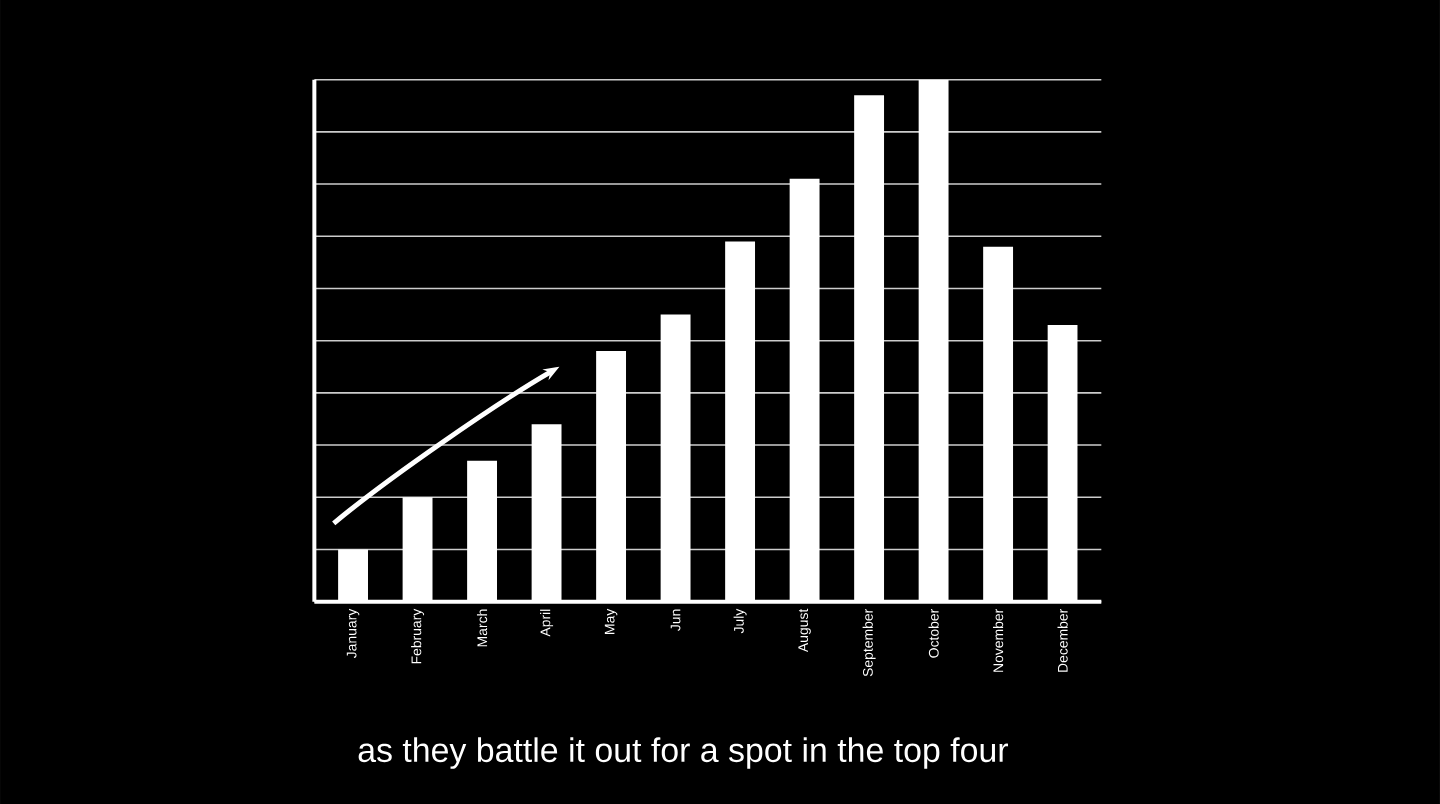  I want to click on text: as they battle it out for a spot in the top four, so click(683, 752).